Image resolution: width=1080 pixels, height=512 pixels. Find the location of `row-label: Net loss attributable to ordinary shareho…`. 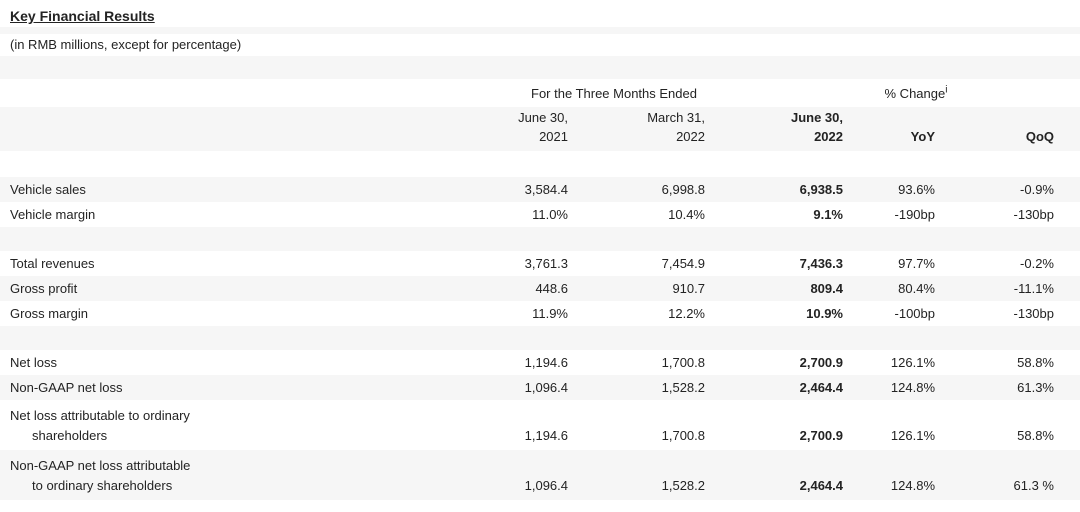

row-label: Net loss attributable to ordinary shareho… is located at coordinates (185, 426).